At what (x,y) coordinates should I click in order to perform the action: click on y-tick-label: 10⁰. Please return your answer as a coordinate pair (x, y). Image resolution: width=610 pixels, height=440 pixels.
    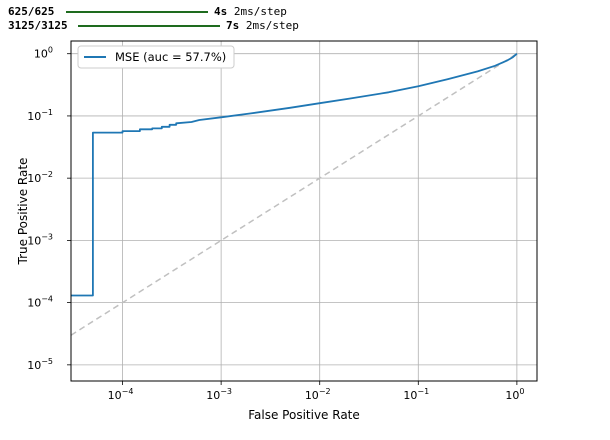
    Looking at the image, I should click on (43, 53).